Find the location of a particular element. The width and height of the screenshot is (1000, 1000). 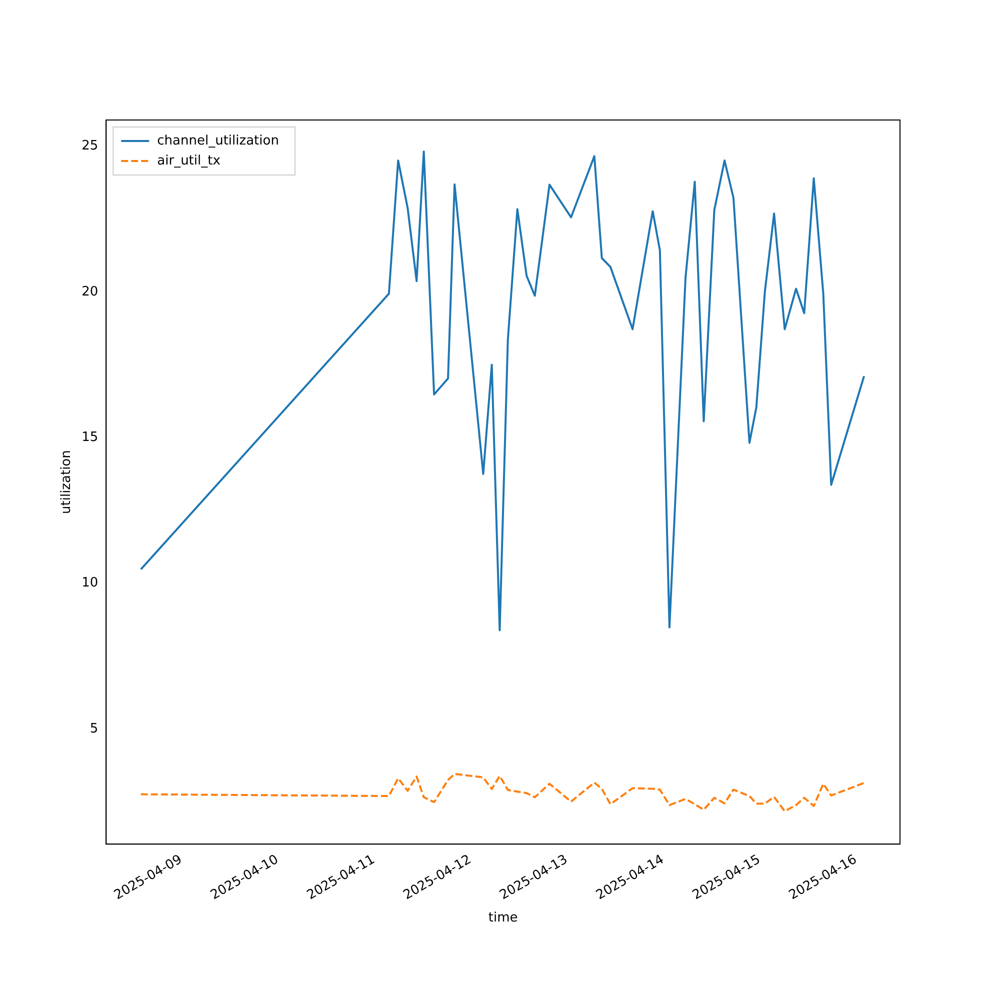

x-axis-title: time is located at coordinates (503, 918).